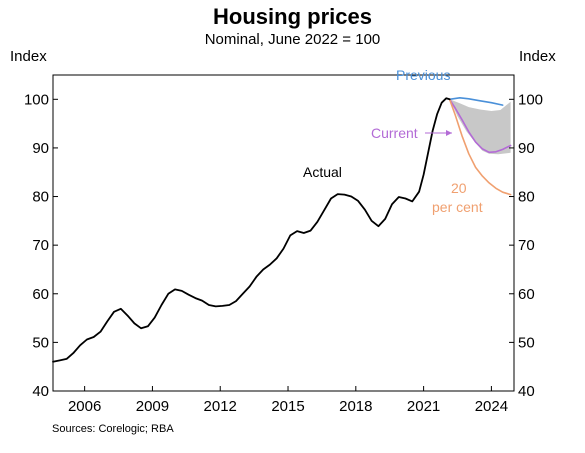 This screenshot has height=453, width=585. What do you see at coordinates (28, 56) in the screenshot?
I see `left-axis-unit: Index` at bounding box center [28, 56].